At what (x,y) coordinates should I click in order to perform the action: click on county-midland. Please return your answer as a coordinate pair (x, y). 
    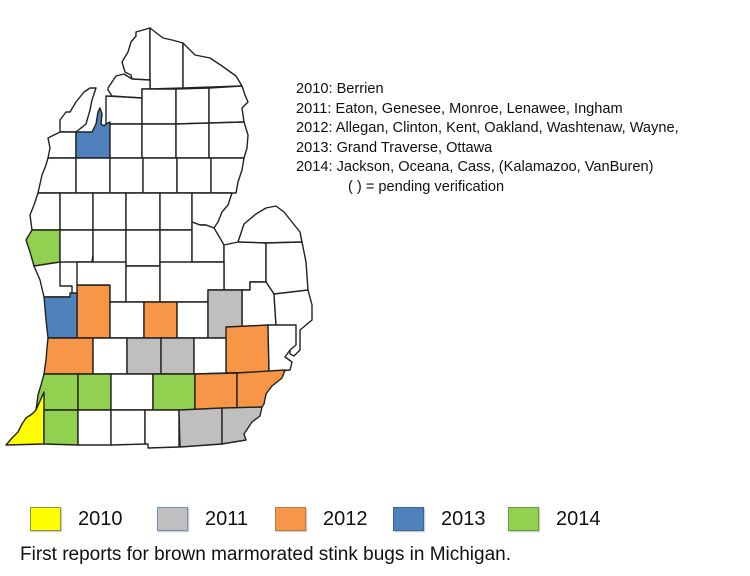
    Looking at the image, I should click on (176, 248).